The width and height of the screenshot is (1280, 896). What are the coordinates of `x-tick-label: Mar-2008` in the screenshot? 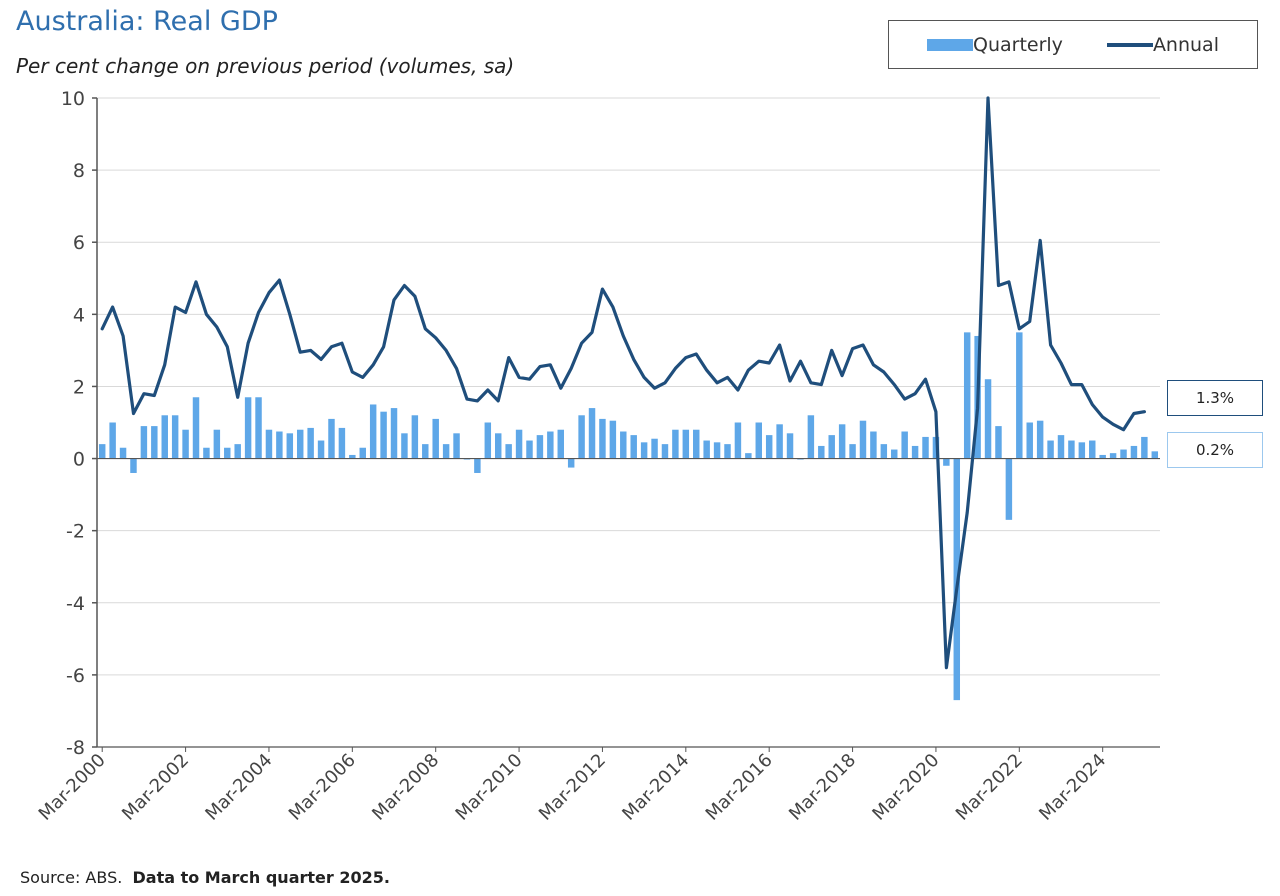 It's located at (405, 787).